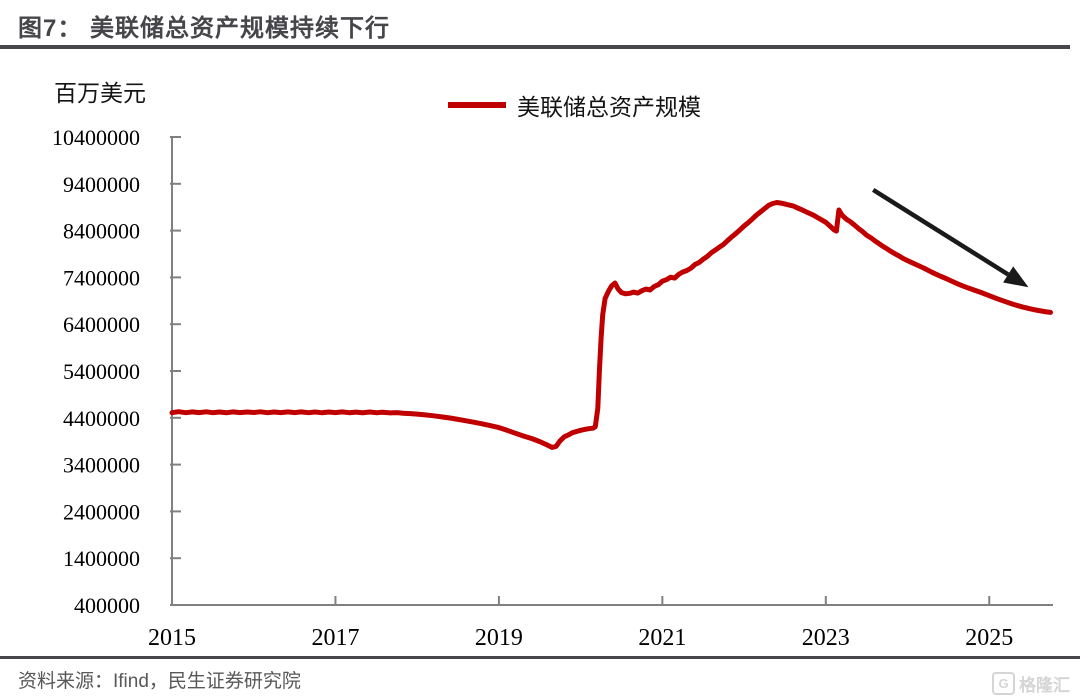  What do you see at coordinates (989, 638) in the screenshot?
I see `x-tick-label: 2025` at bounding box center [989, 638].